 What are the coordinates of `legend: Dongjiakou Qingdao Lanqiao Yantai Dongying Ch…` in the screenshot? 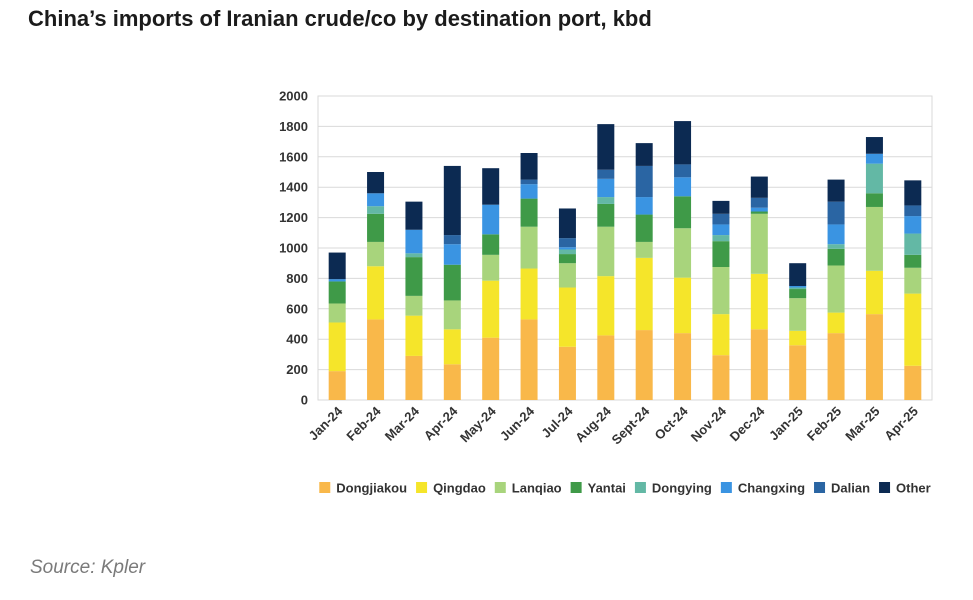 It's located at (625, 488).